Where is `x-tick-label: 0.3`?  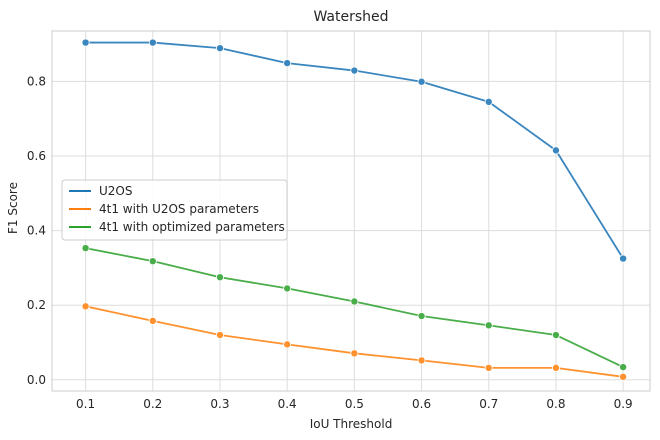
x-tick-label: 0.3 is located at coordinates (219, 404).